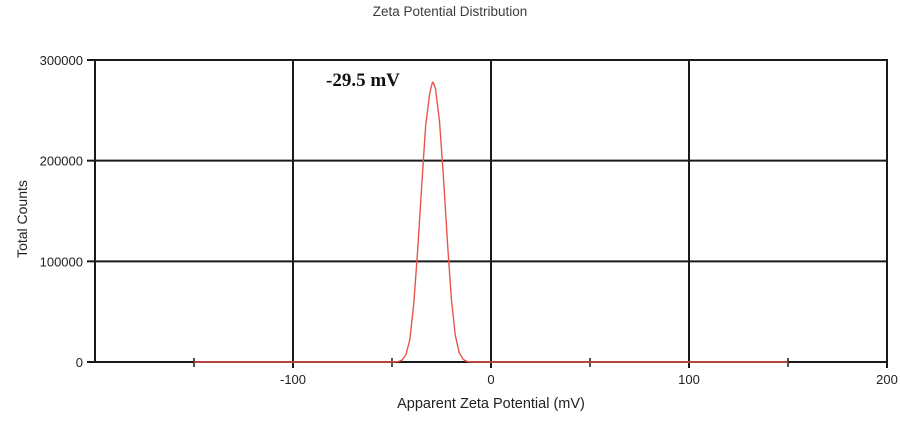  I want to click on chart-title: Zeta Potential Distribution, so click(450, 11).